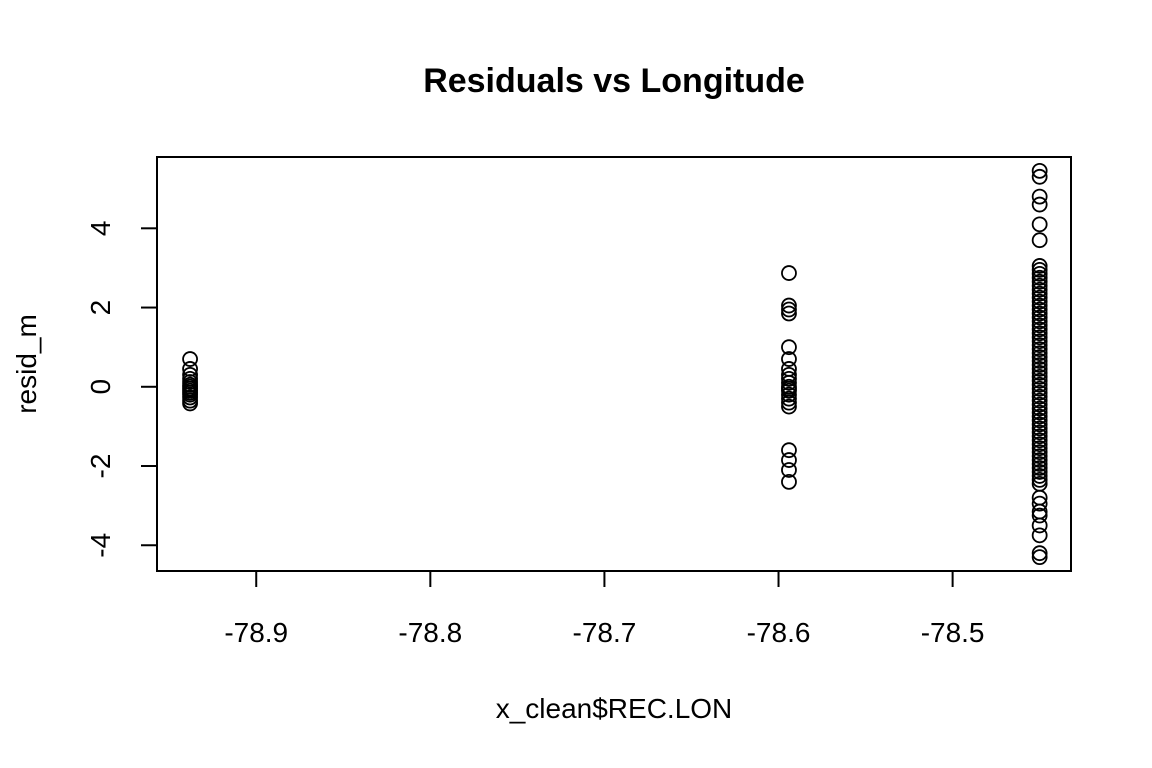 This screenshot has width=1152, height=768. What do you see at coordinates (256, 632) in the screenshot?
I see `x-tick-label: -78.9` at bounding box center [256, 632].